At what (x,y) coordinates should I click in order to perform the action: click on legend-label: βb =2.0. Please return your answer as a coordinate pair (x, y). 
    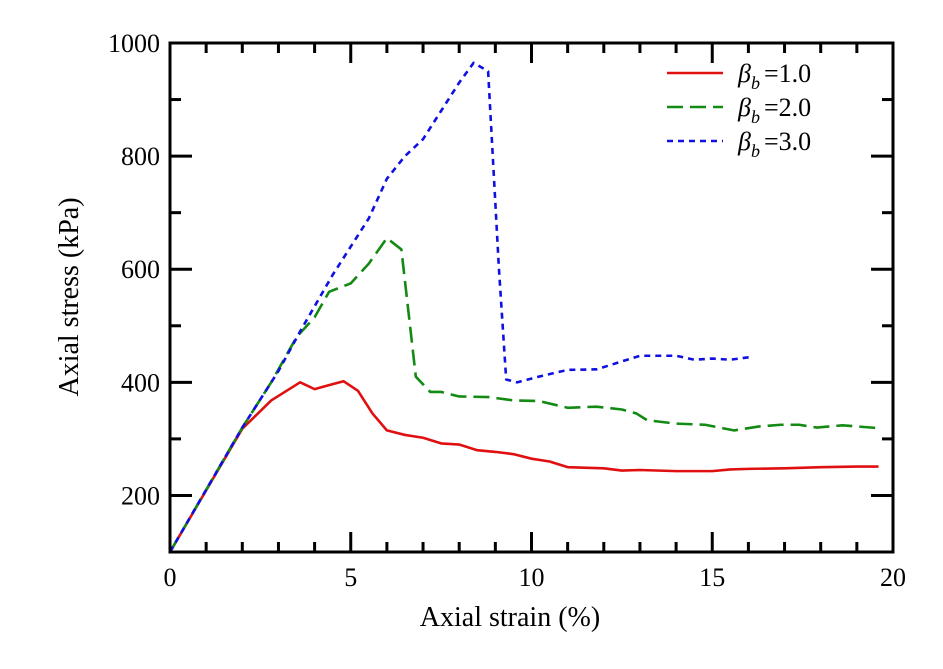
    Looking at the image, I should click on (774, 110).